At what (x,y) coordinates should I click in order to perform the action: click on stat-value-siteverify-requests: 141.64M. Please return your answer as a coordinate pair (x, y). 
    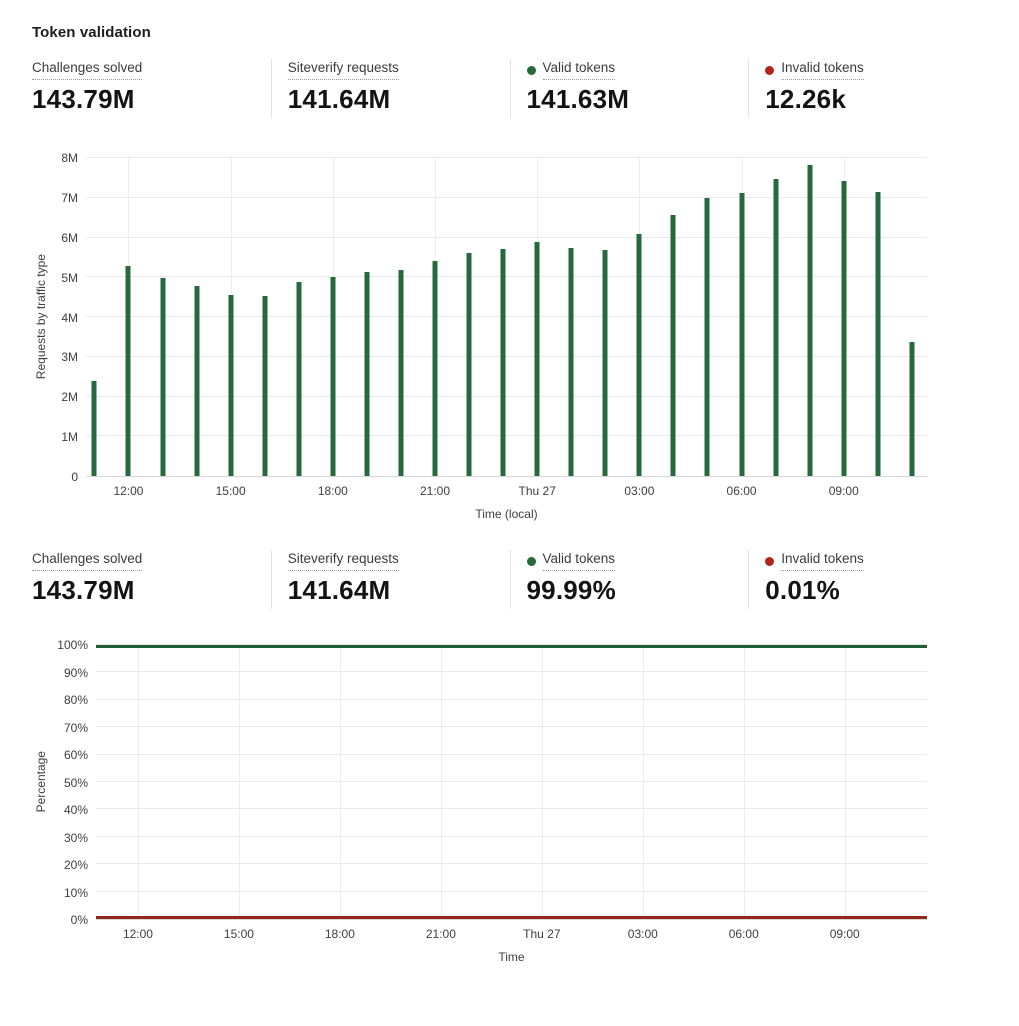
    Looking at the image, I should click on (339, 99).